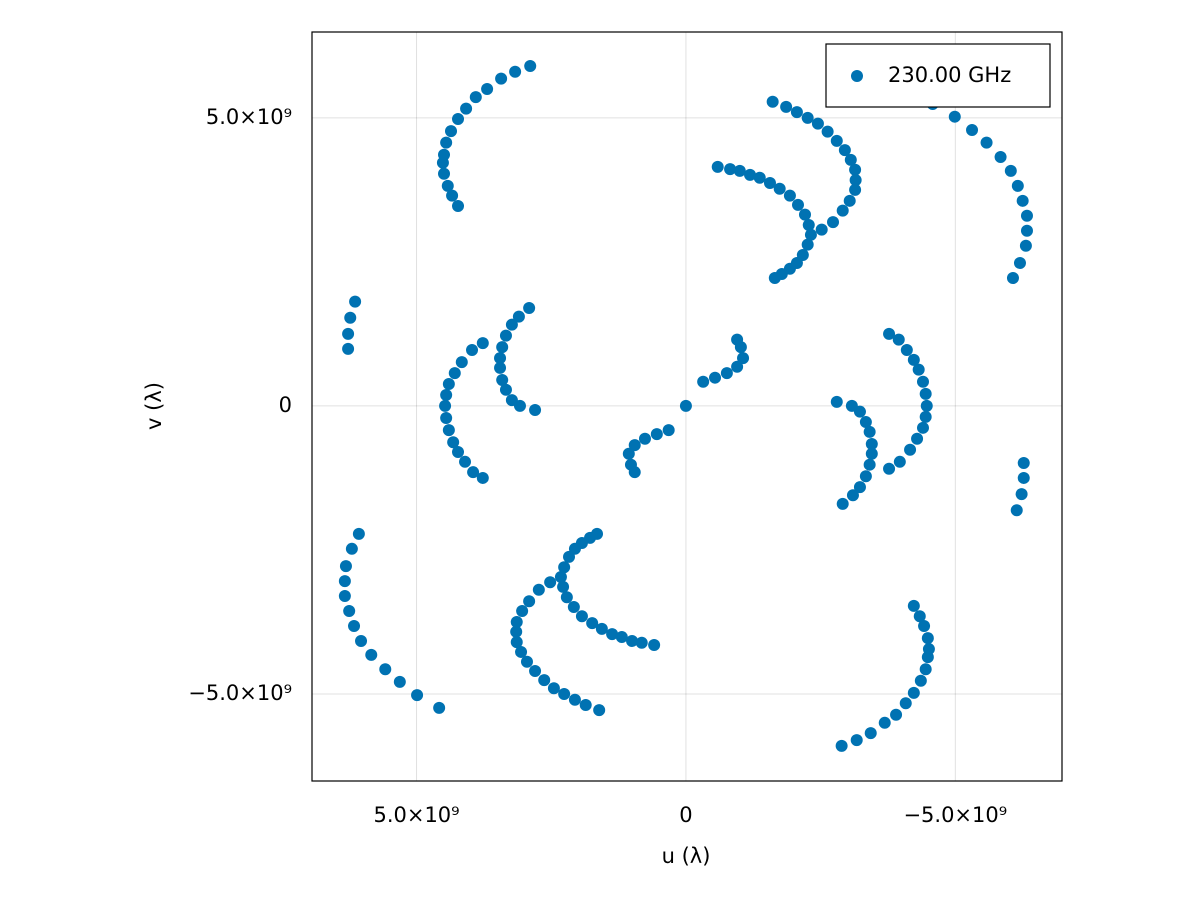 The height and width of the screenshot is (900, 1200). What do you see at coordinates (685, 815) in the screenshot?
I see `x-tick-label: 0` at bounding box center [685, 815].